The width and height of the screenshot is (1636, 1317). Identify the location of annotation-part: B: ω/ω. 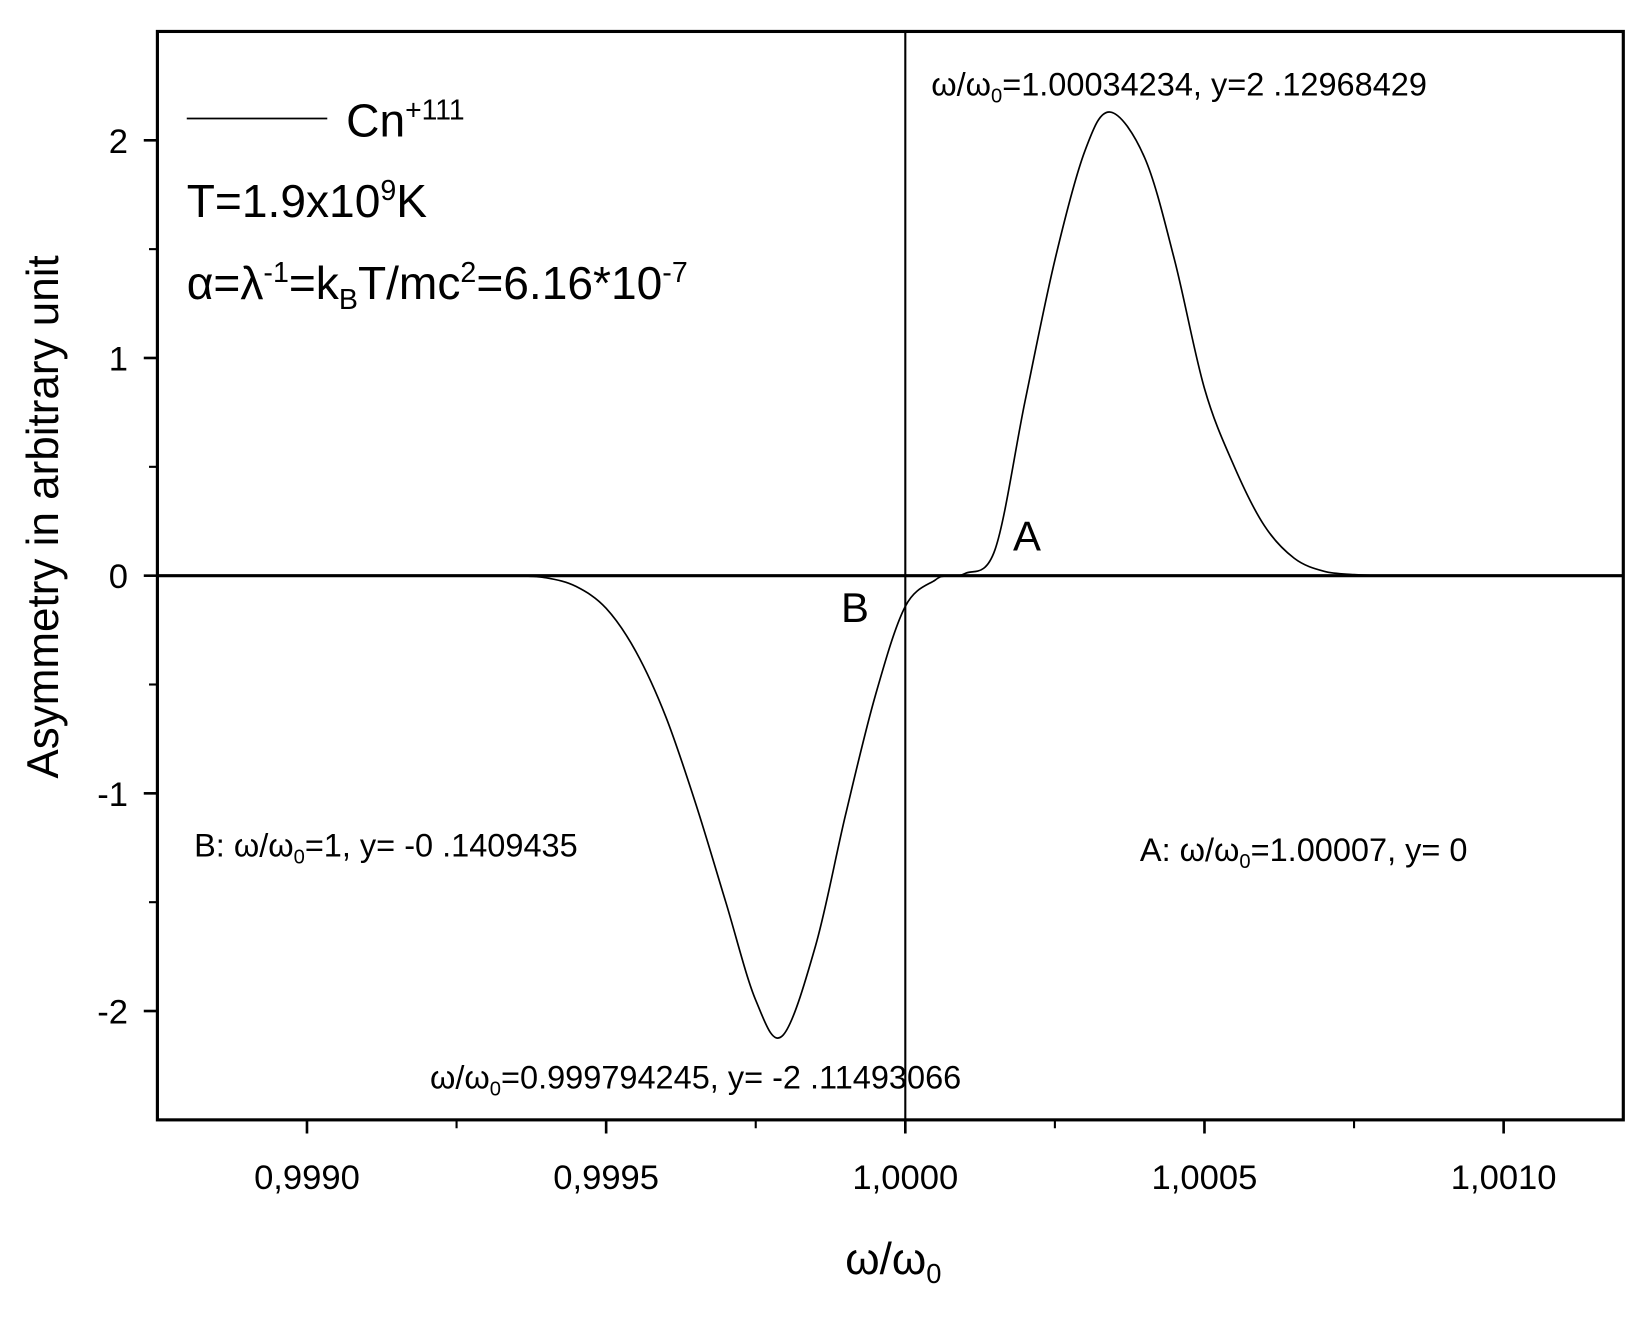
(244, 846).